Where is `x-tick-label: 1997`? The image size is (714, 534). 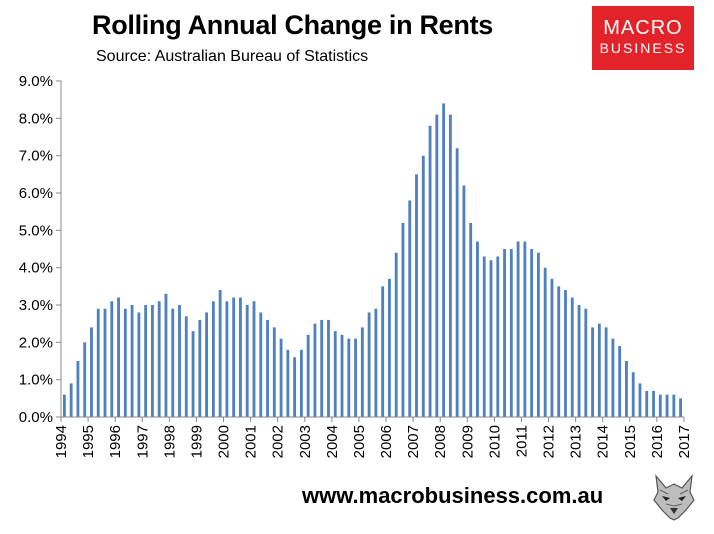 x-tick-label: 1997 is located at coordinates (142, 441).